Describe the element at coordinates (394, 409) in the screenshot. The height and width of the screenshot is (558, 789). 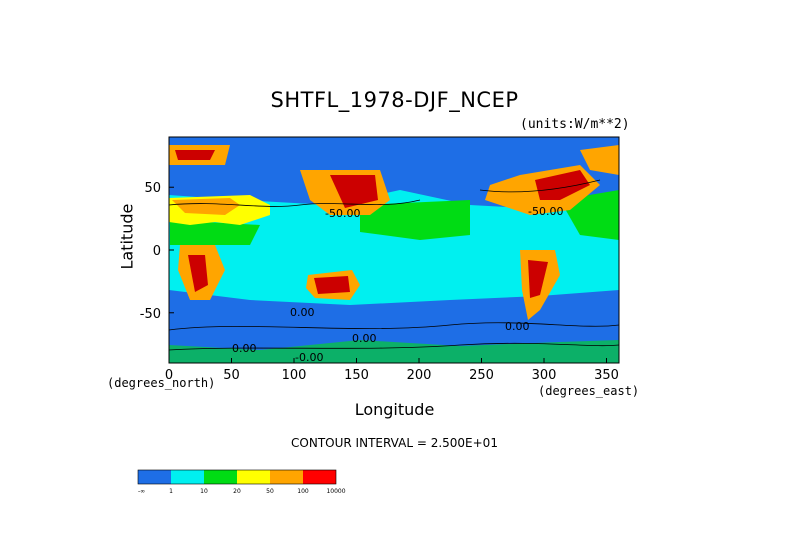
I see `x-axis-label: Longitude` at that location.